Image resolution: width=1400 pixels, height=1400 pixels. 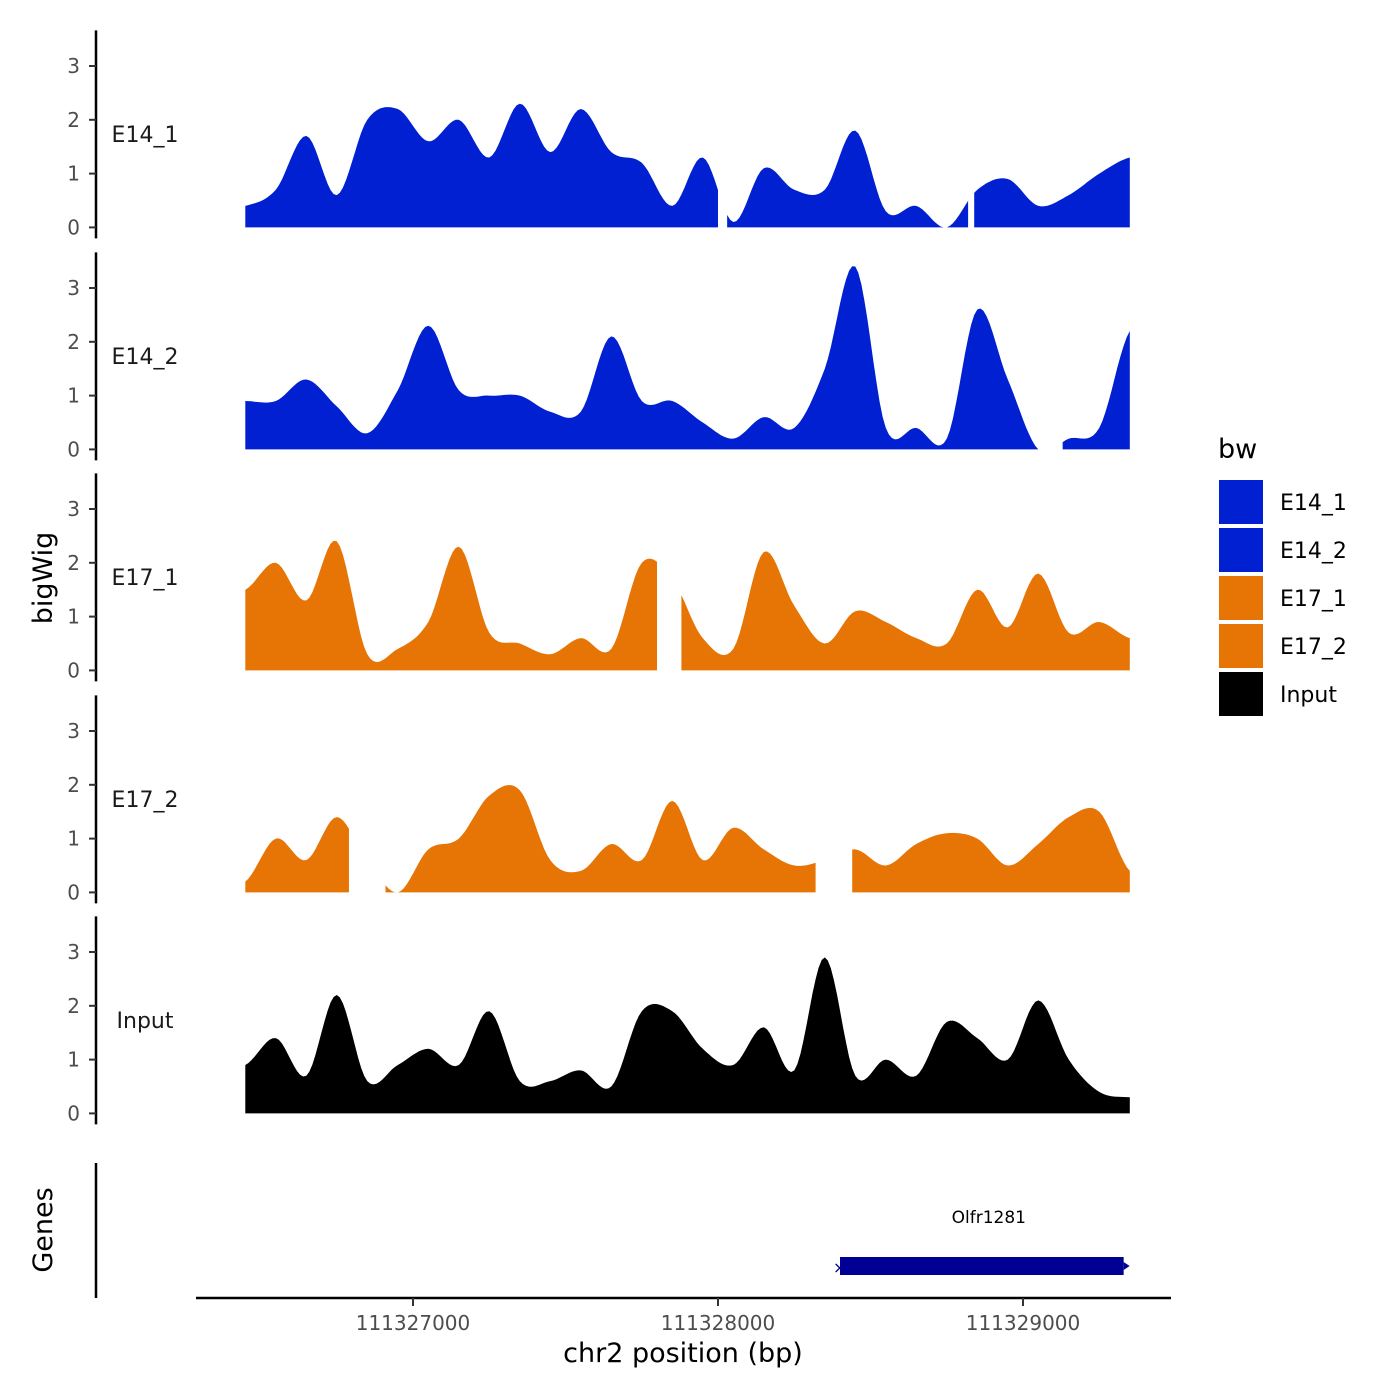 What do you see at coordinates (1313, 551) in the screenshot?
I see `legend-label-e14-2: E14_2` at bounding box center [1313, 551].